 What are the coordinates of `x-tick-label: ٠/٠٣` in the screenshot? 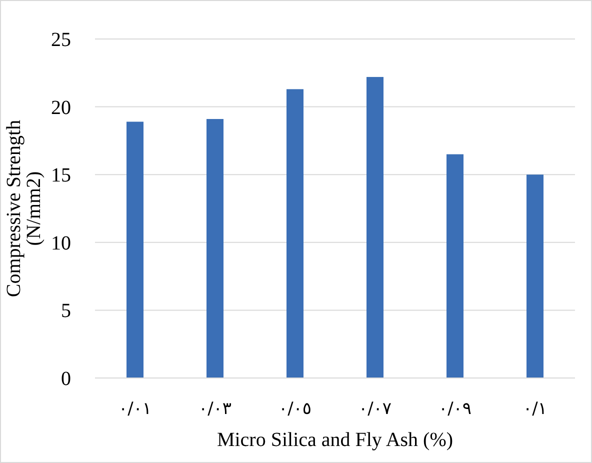 It's located at (215, 409).